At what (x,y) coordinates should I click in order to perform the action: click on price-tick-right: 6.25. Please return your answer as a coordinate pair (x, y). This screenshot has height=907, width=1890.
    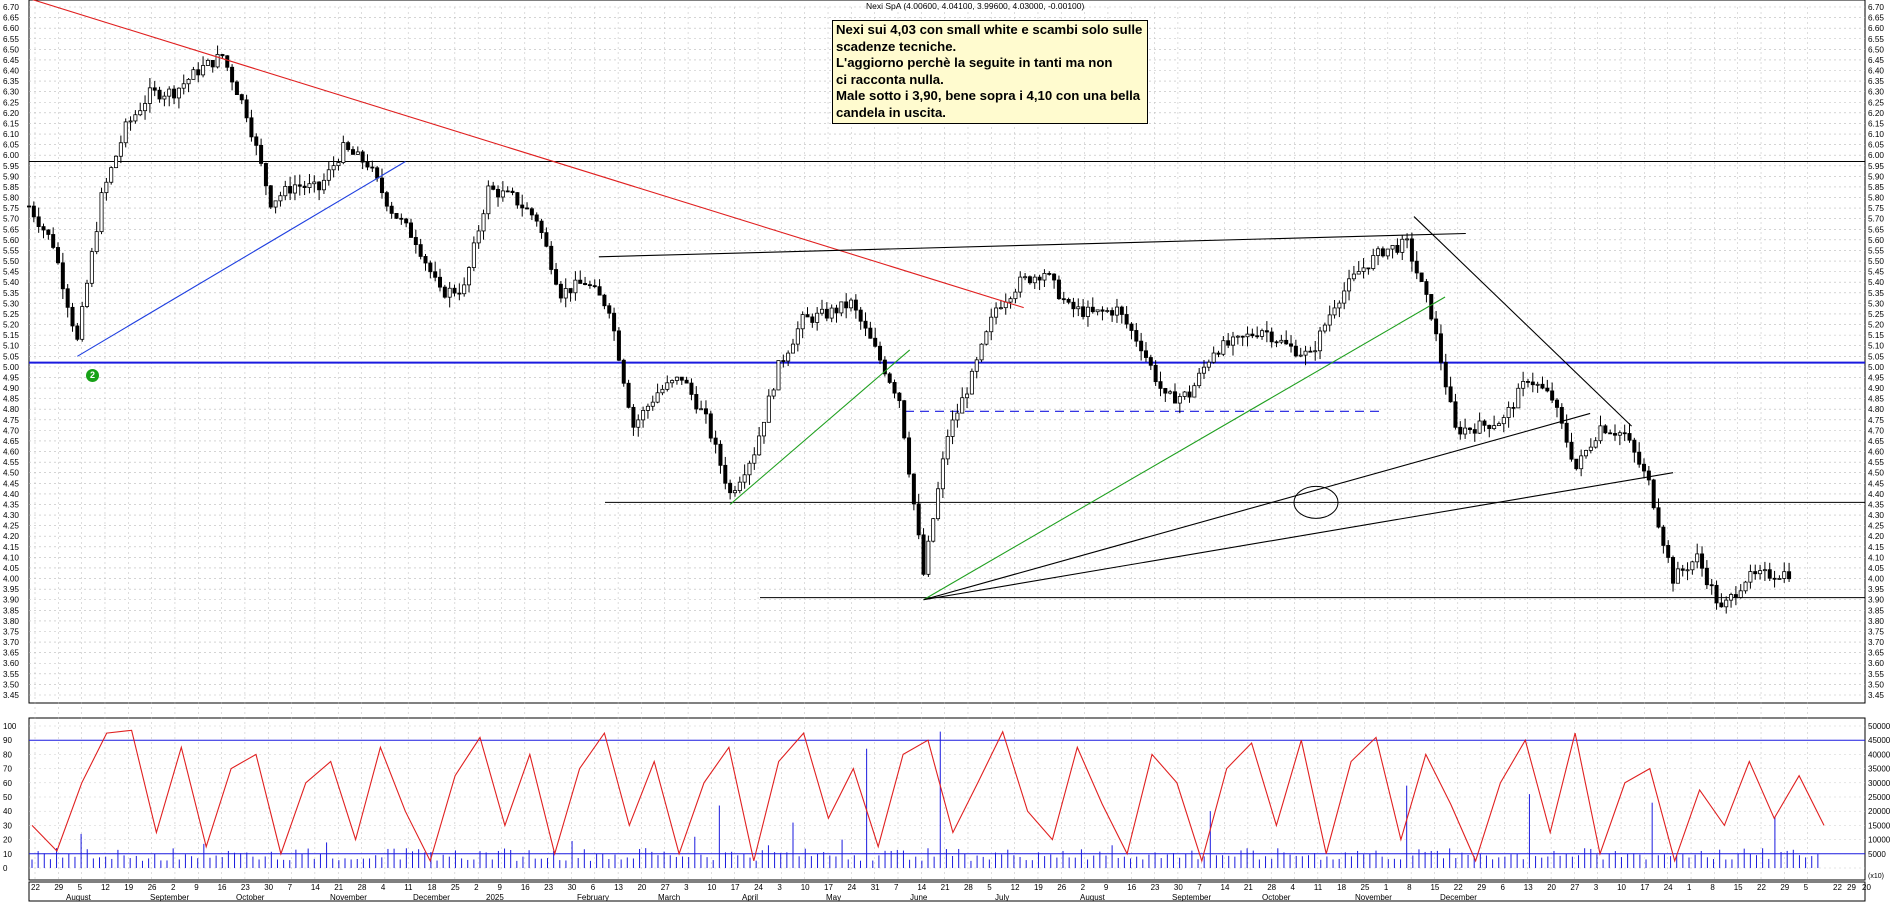
    Looking at the image, I should click on (1876, 102).